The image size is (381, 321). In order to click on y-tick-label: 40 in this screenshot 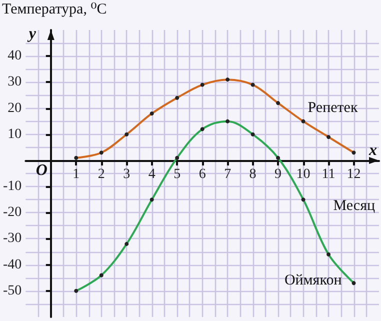, I will do `click(15, 56)`.